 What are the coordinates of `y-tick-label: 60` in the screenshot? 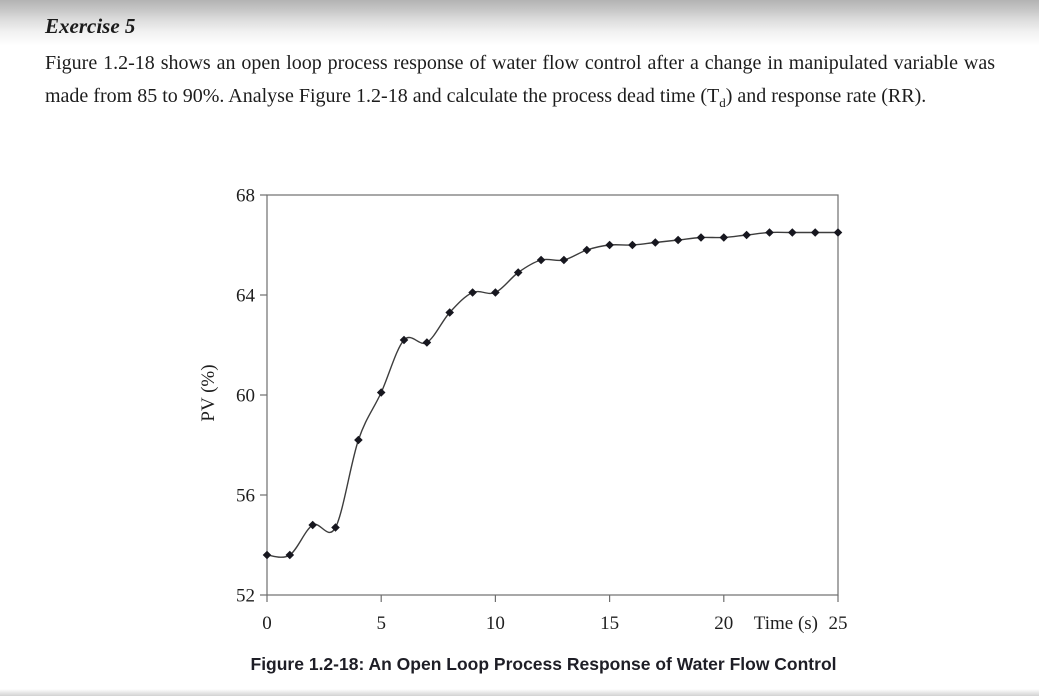 It's located at (245, 396).